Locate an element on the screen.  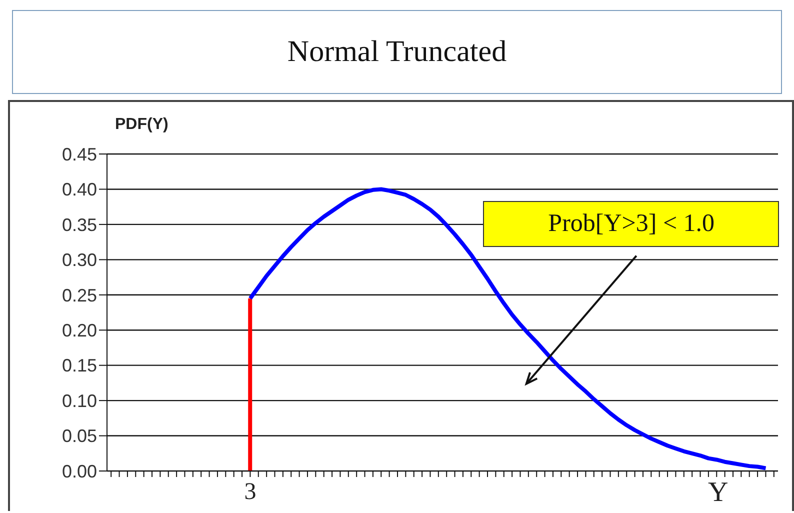
y-tick-label: 0.00 is located at coordinates (79, 471).